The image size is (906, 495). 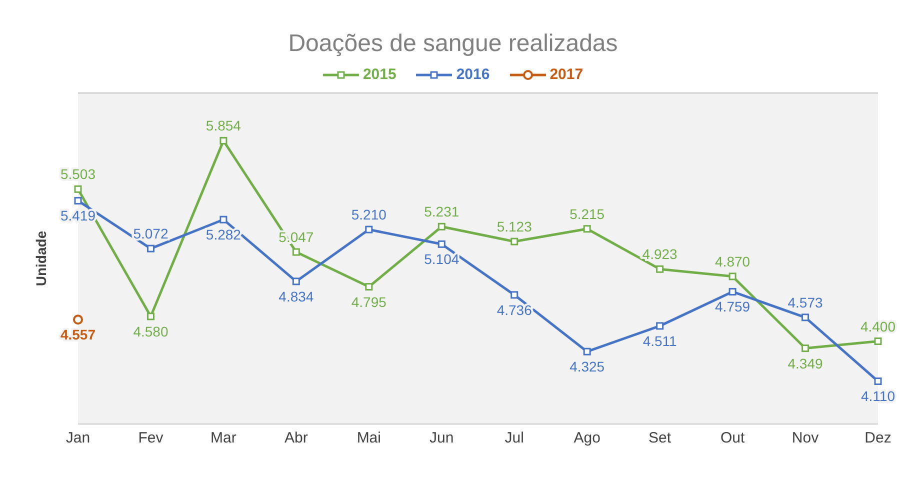 What do you see at coordinates (660, 340) in the screenshot?
I see `data-label: 4.511` at bounding box center [660, 340].